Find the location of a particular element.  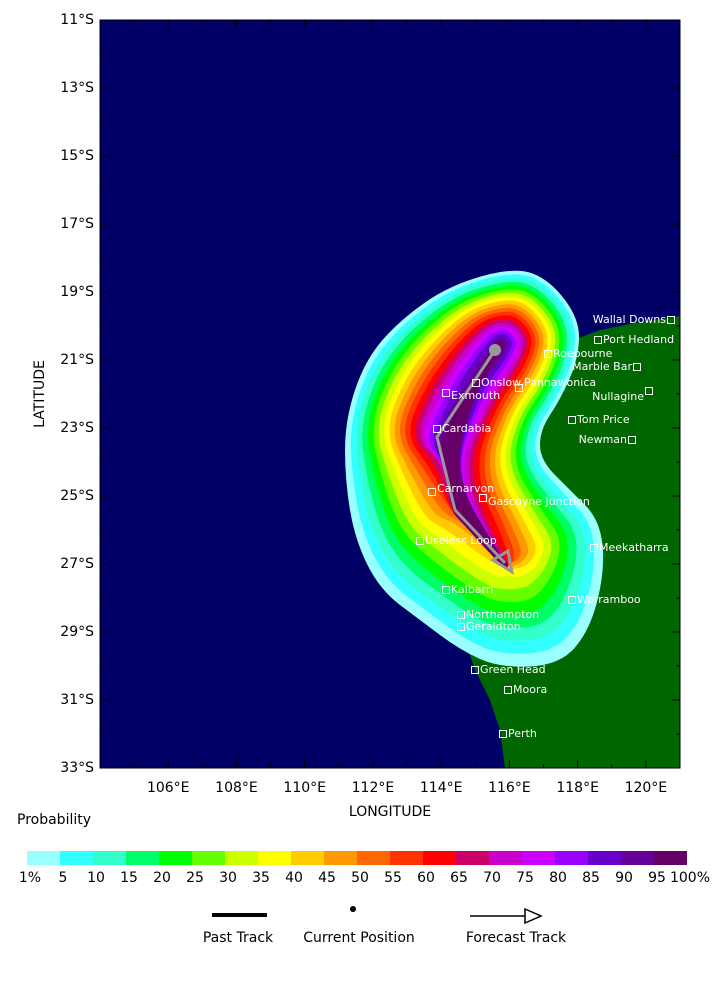

x-tick-label: 110°E is located at coordinates (304, 788).